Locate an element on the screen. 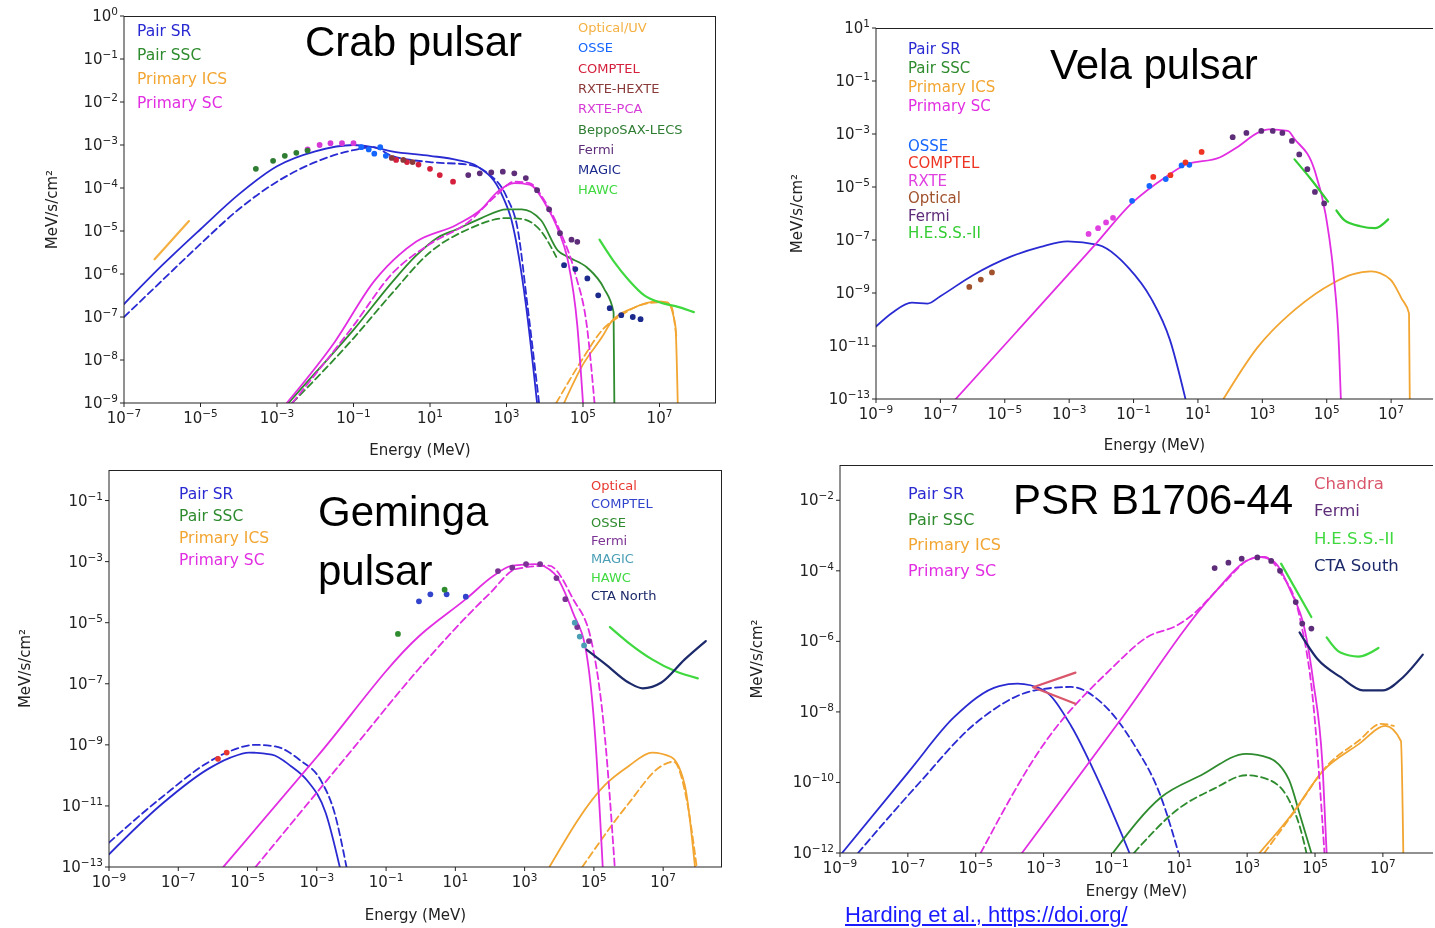  text: BeppoSAX-LECS is located at coordinates (630, 129).